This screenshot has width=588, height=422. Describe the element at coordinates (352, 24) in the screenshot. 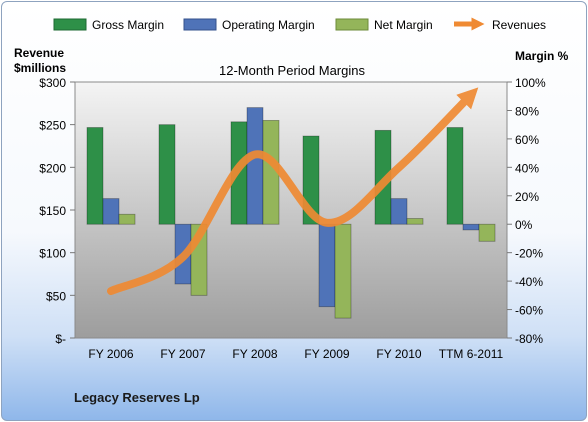

I see `legend-swatch-net-margin` at that location.